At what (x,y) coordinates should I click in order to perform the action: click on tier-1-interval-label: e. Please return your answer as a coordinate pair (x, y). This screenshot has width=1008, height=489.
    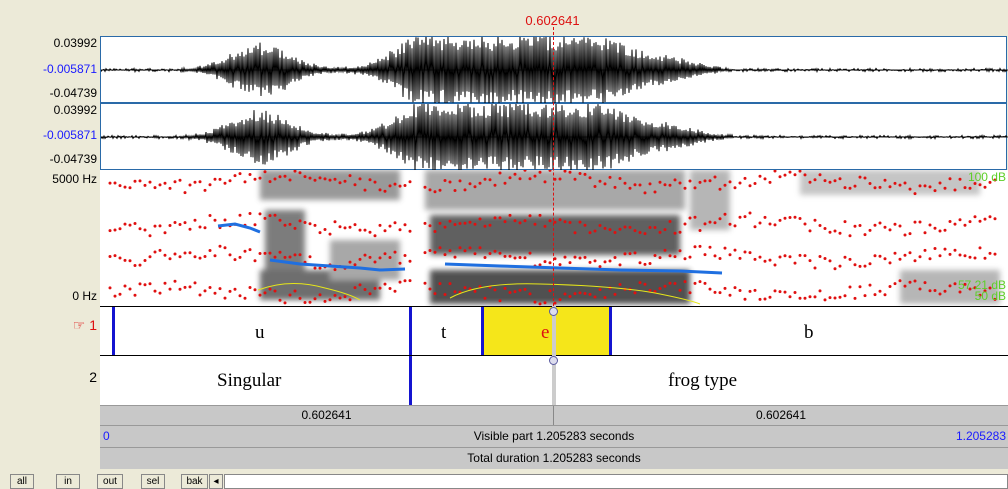
    Looking at the image, I should click on (545, 332).